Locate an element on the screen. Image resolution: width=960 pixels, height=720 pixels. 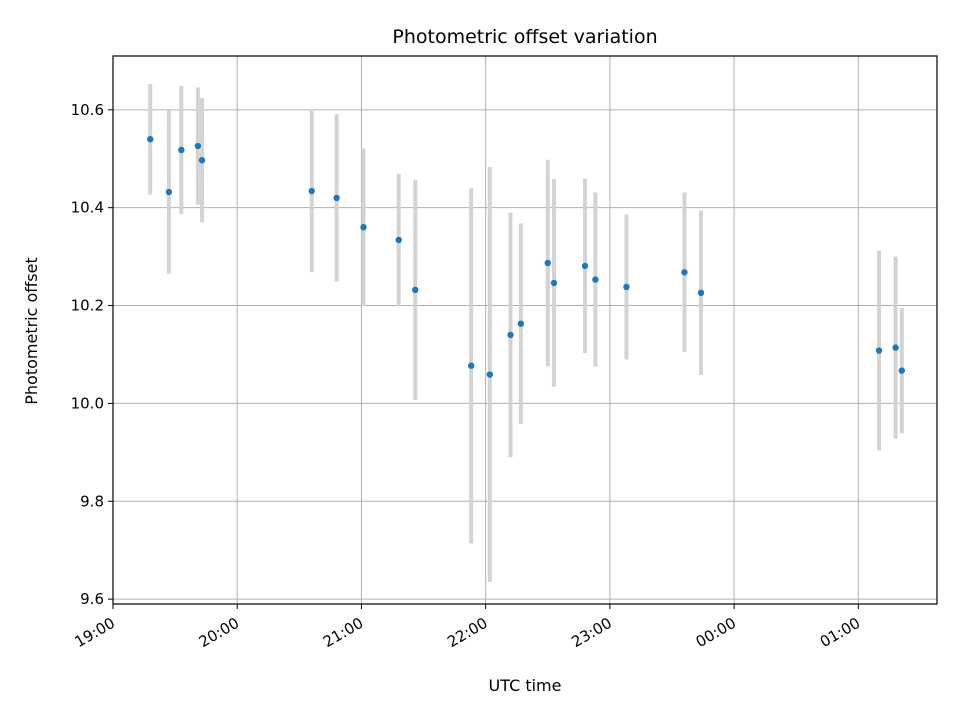
x-tick-label: 00:00 is located at coordinates (716, 632).